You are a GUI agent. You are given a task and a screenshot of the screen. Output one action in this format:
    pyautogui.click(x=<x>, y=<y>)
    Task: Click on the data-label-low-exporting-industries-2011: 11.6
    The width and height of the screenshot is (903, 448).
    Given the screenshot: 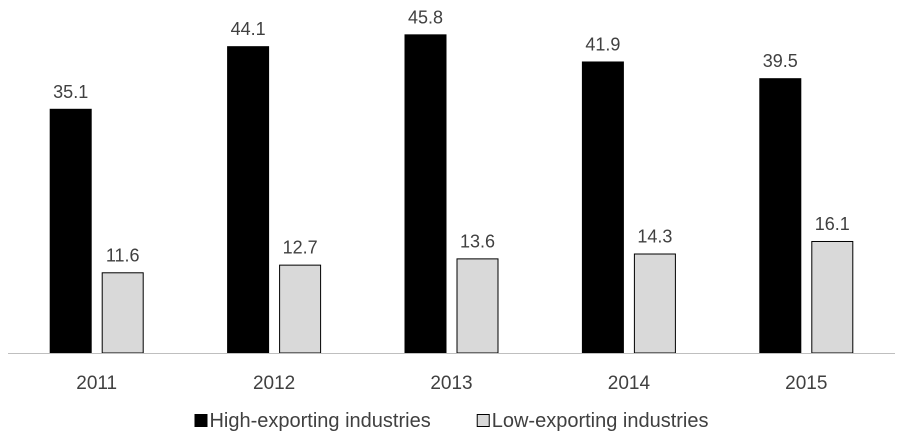 What is the action you would take?
    pyautogui.click(x=123, y=255)
    